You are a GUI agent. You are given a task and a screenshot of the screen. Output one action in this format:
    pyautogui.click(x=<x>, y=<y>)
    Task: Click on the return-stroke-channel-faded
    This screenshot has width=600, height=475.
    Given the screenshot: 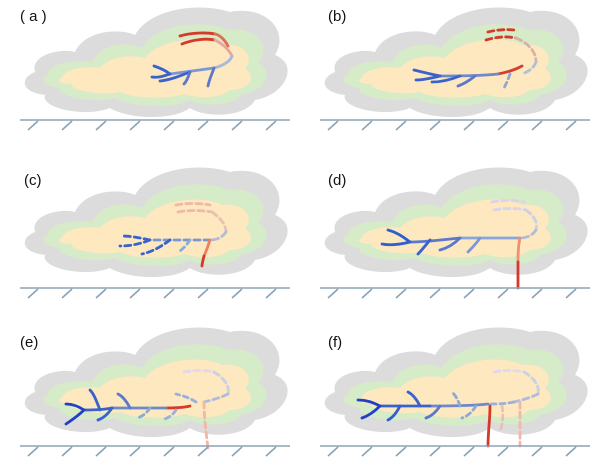 What is the action you would take?
    pyautogui.click(x=206, y=425)
    